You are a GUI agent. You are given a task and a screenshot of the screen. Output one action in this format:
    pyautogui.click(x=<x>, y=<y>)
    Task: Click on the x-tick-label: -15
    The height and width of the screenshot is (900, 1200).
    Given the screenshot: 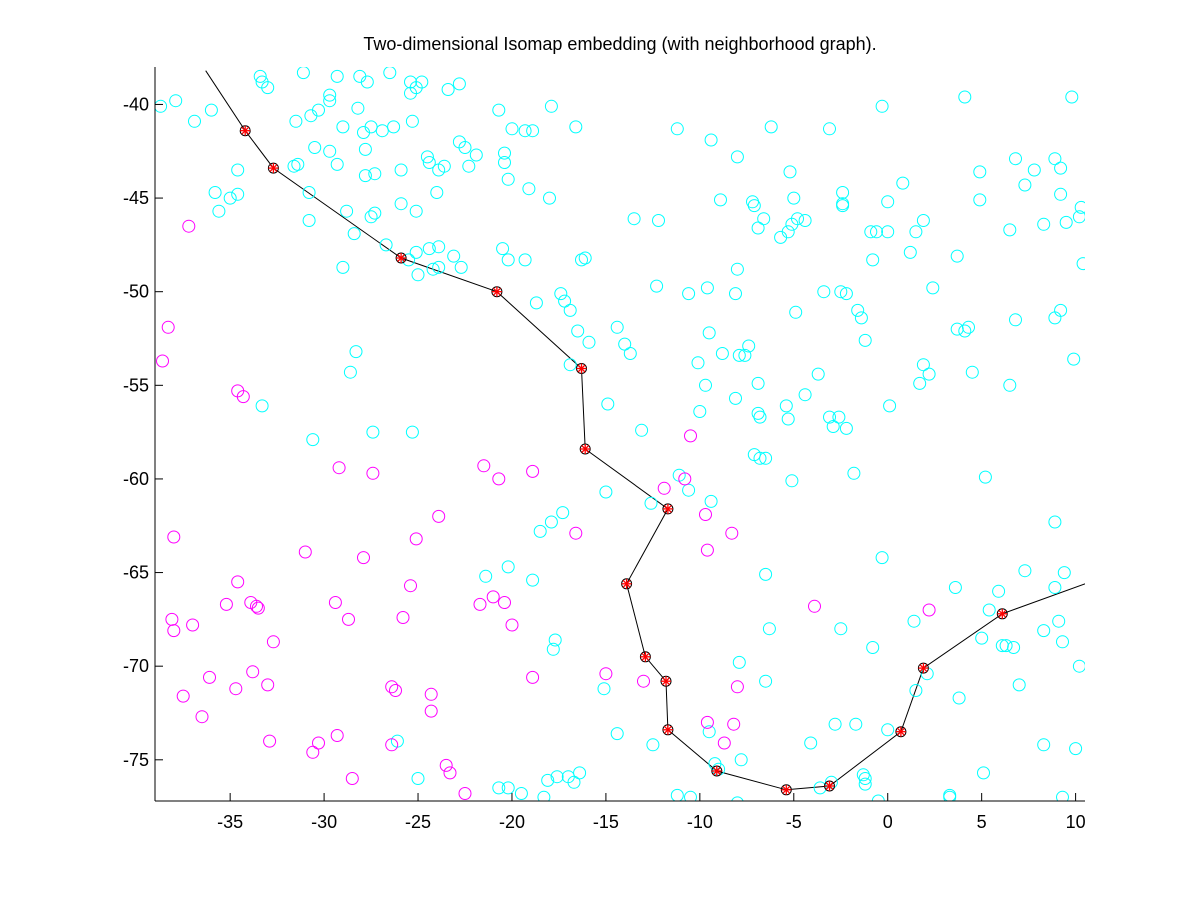 What is the action you would take?
    pyautogui.click(x=606, y=822)
    